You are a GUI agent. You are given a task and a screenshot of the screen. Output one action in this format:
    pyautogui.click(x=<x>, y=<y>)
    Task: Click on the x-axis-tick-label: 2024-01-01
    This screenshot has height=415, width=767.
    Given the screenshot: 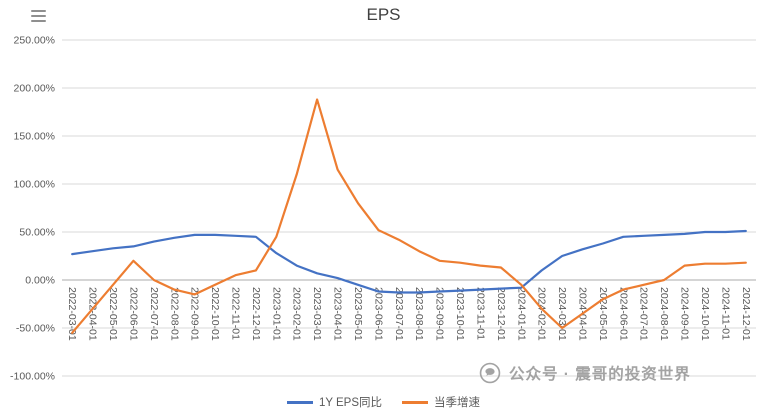 What is the action you would take?
    pyautogui.click(x=521, y=314)
    